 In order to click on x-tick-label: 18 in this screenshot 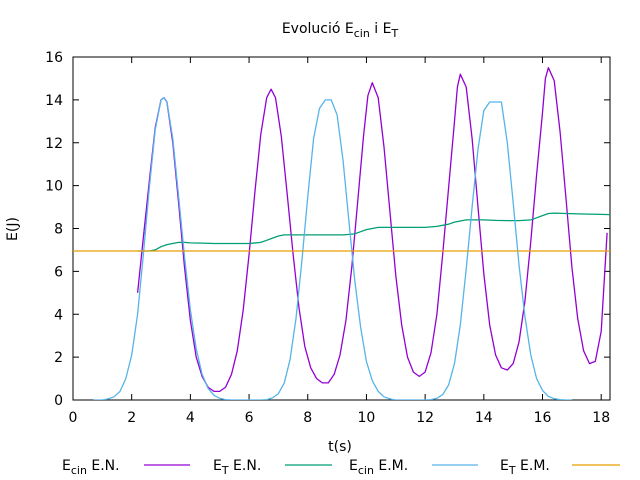, I will do `click(601, 418)`.